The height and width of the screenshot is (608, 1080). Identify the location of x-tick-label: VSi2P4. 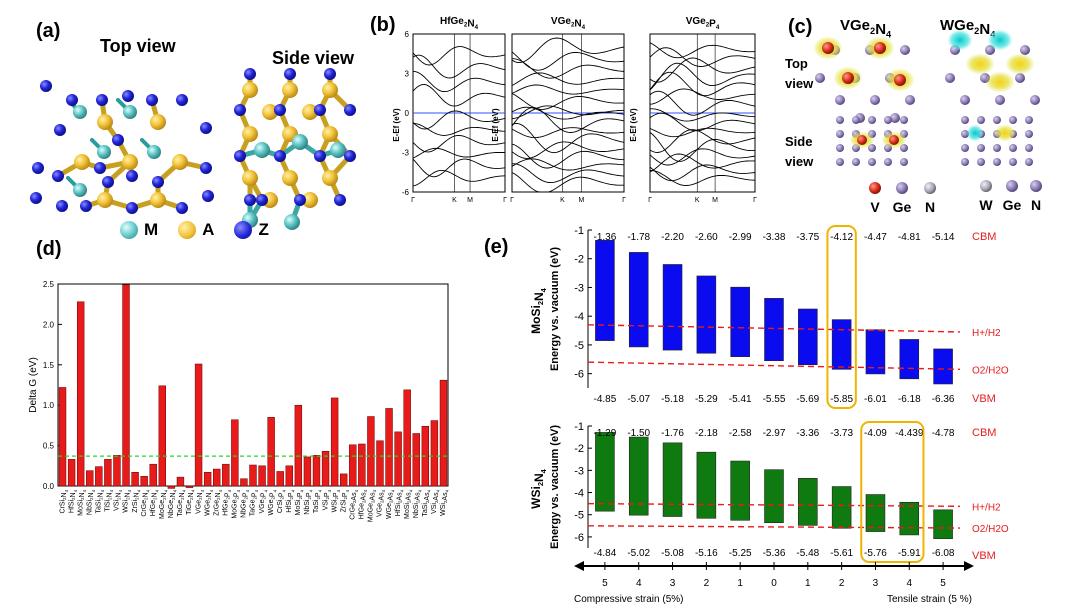
(327, 499).